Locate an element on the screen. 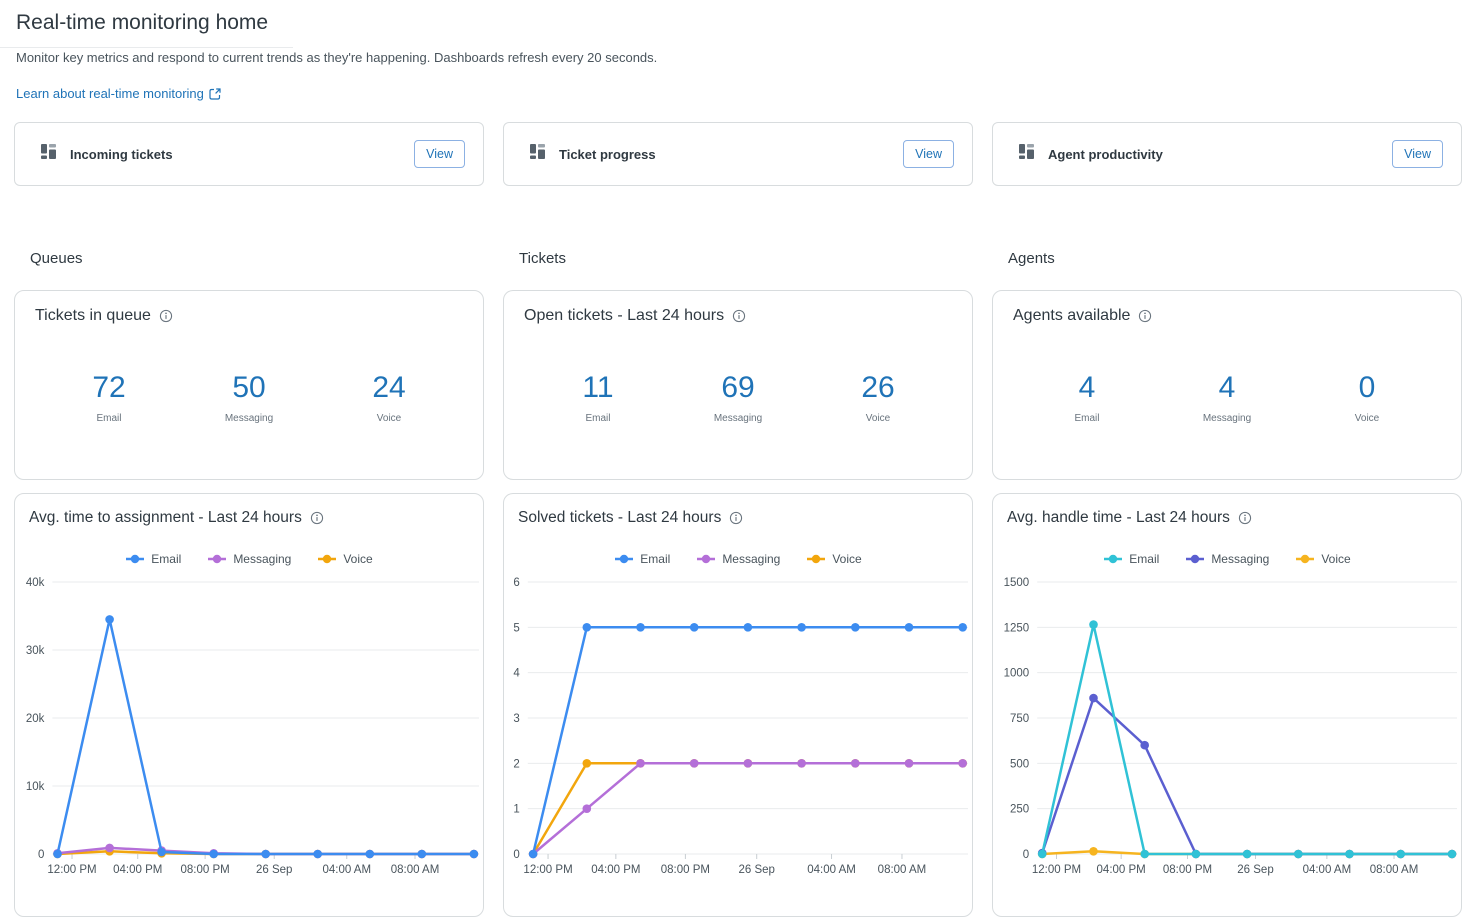  y-tick-label: 10k is located at coordinates (35, 787).